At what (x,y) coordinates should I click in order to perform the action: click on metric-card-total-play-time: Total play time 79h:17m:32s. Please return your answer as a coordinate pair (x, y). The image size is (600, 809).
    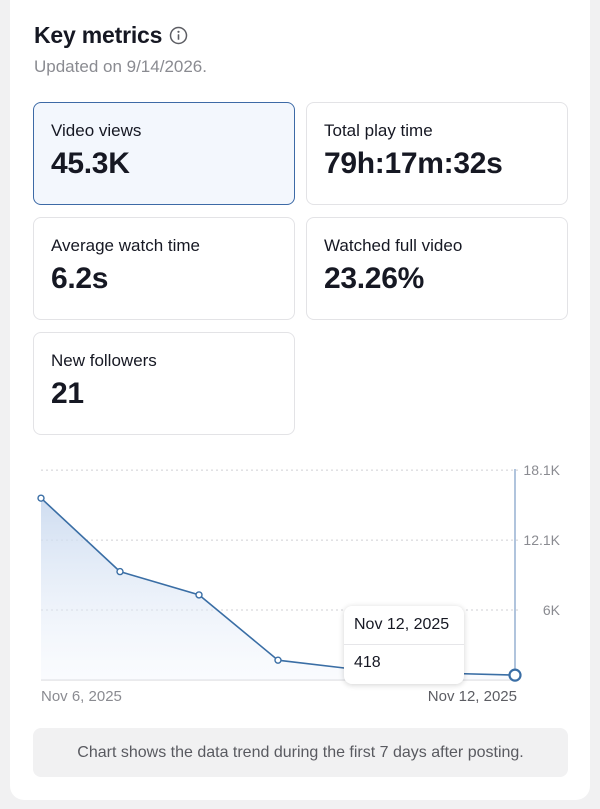
    Looking at the image, I should click on (437, 153).